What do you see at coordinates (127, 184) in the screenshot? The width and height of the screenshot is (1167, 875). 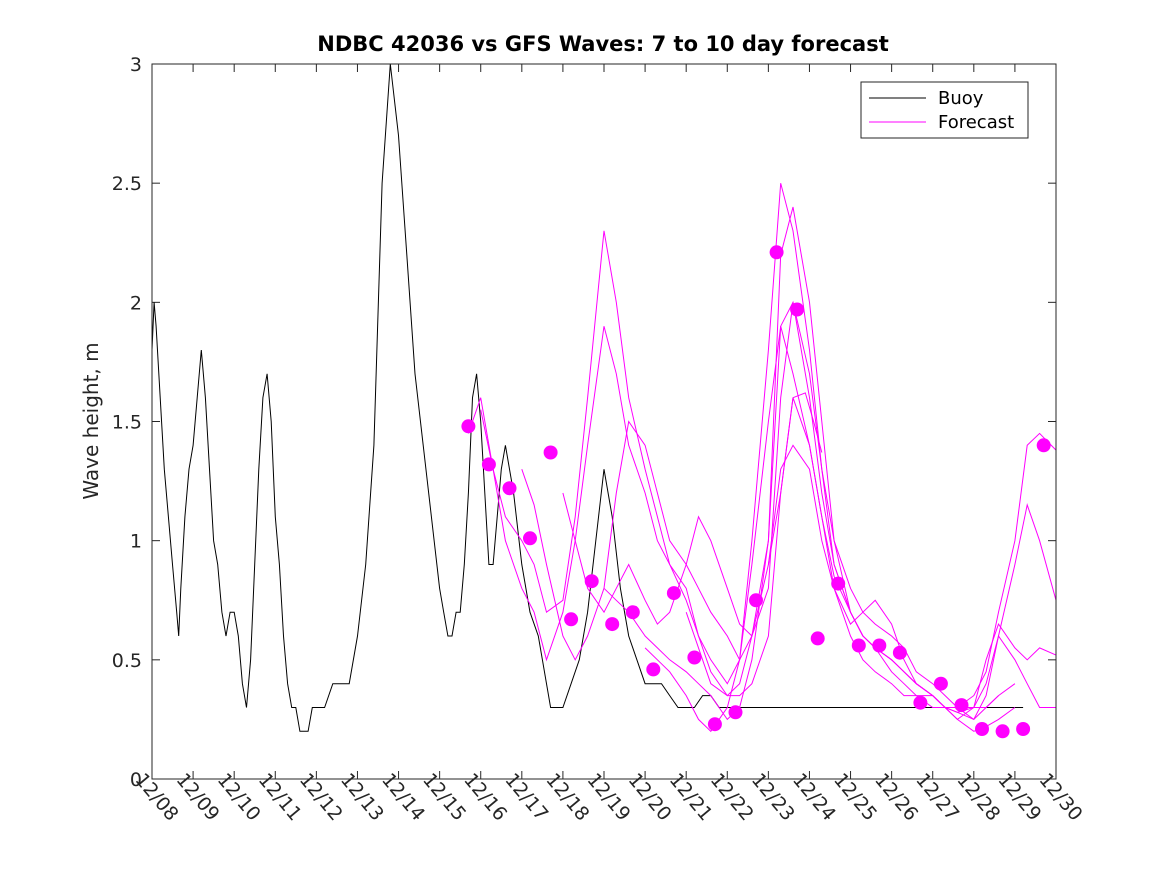 I see `y-tick-label: 2.5` at bounding box center [127, 184].